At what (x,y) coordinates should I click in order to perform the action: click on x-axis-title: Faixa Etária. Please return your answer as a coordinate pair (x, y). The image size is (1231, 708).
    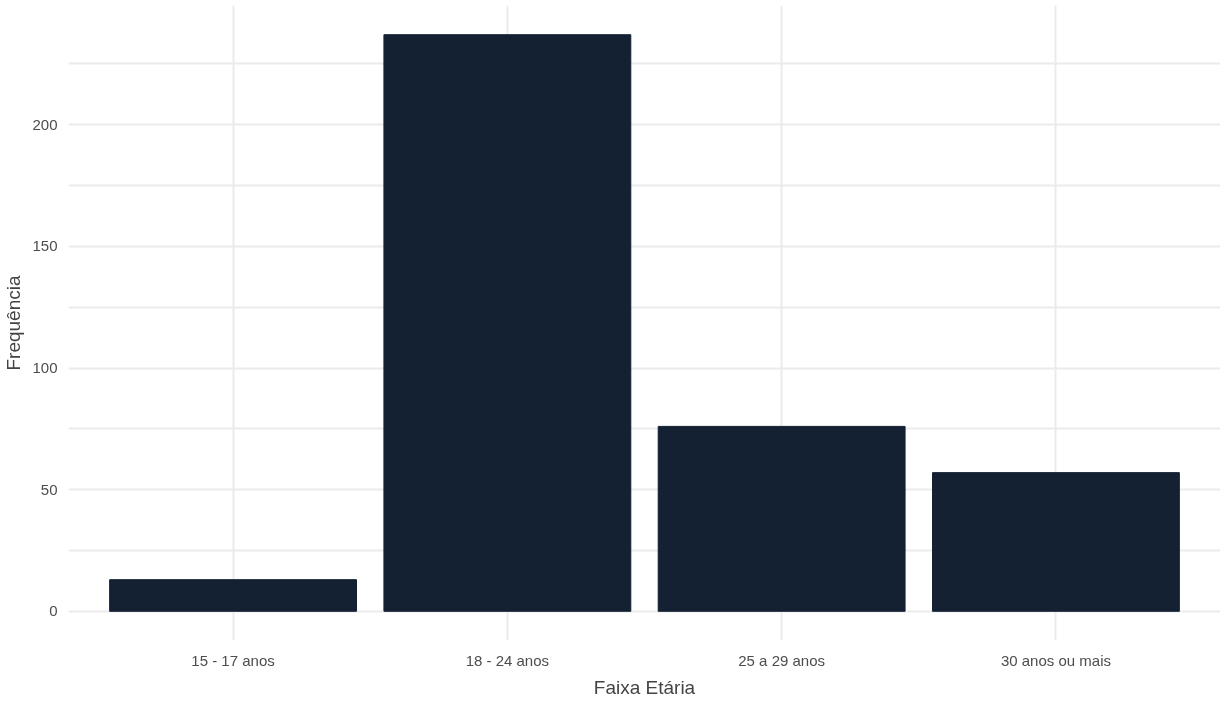
    Looking at the image, I should click on (644, 687).